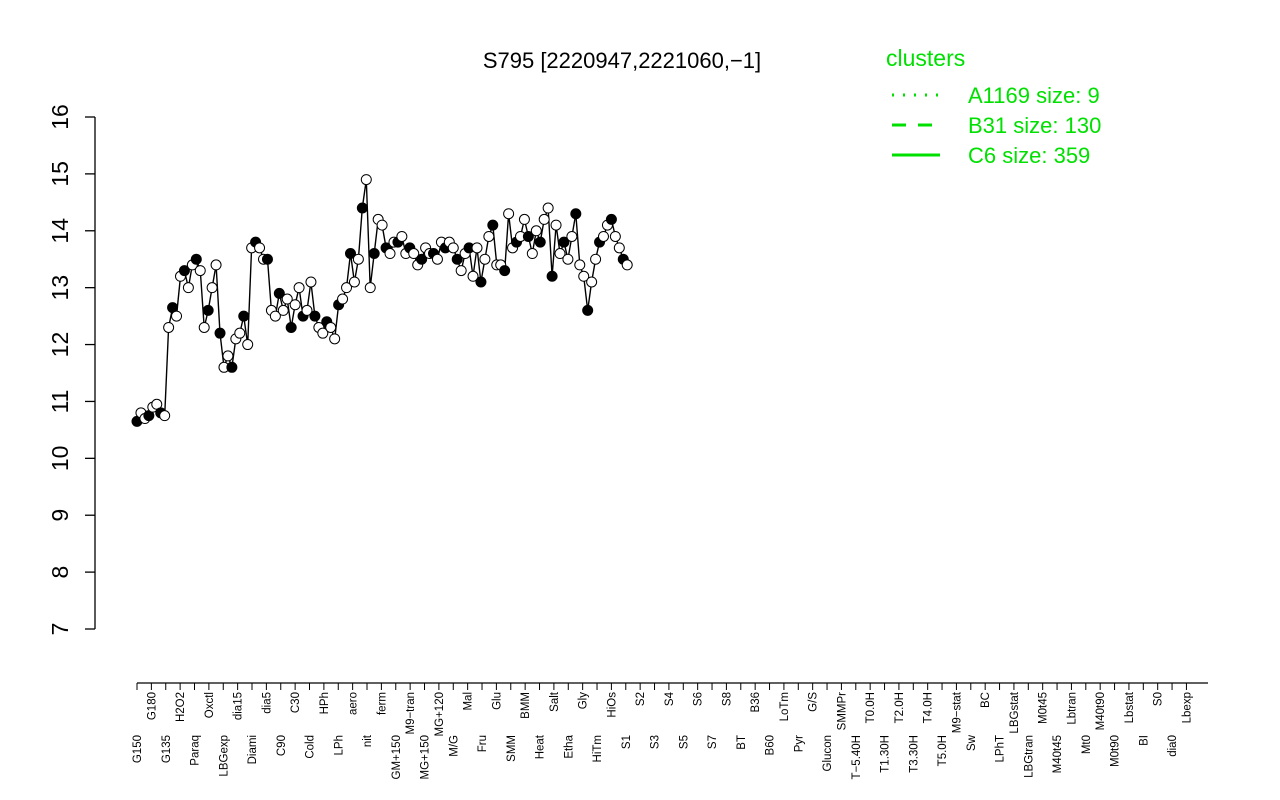 The image size is (1280, 800). Describe the element at coordinates (756, 702) in the screenshot. I see `x-tick-label: B36` at that location.